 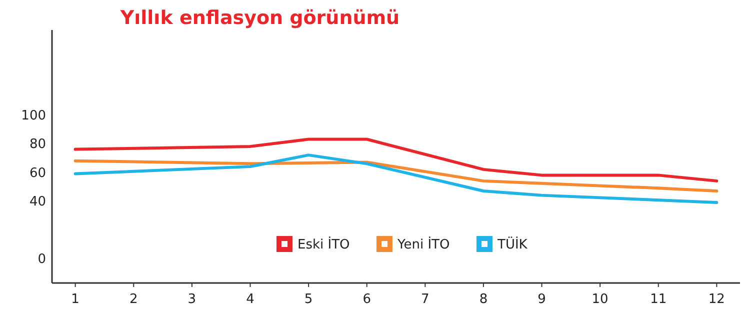 I want to click on x-tick-label: 8, so click(x=483, y=299).